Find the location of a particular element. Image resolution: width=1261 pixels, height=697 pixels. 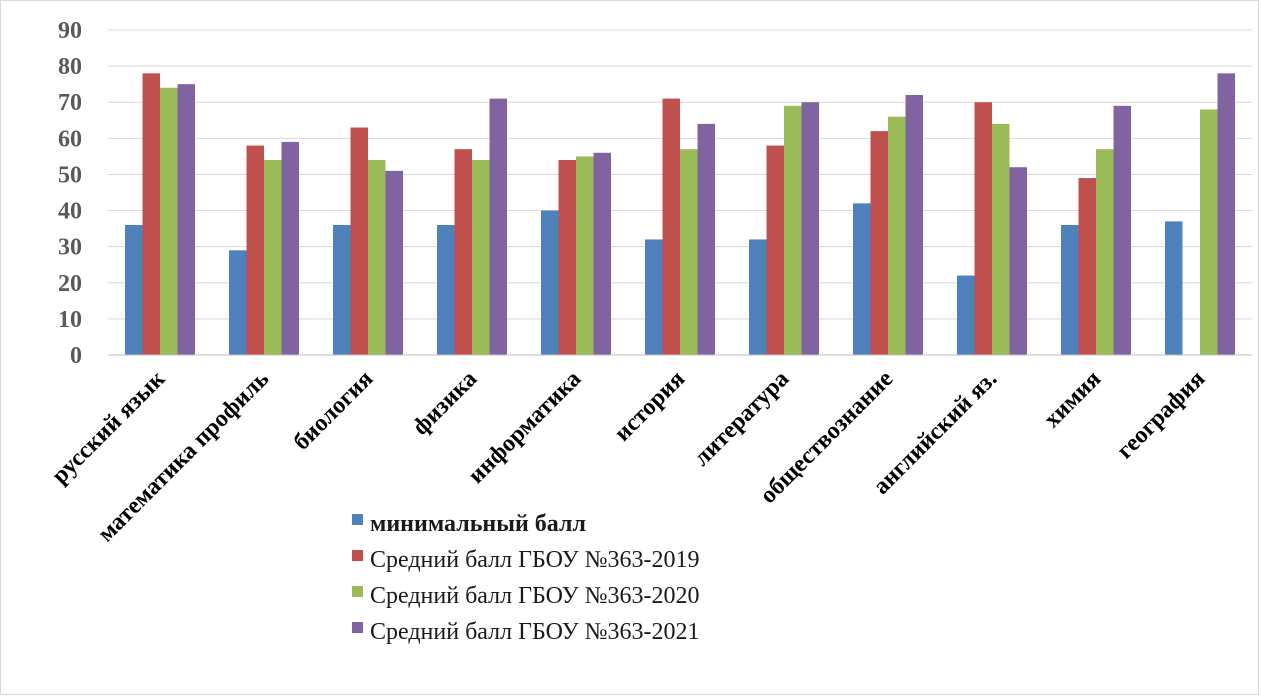

x-tick-label: география is located at coordinates (1161, 415).